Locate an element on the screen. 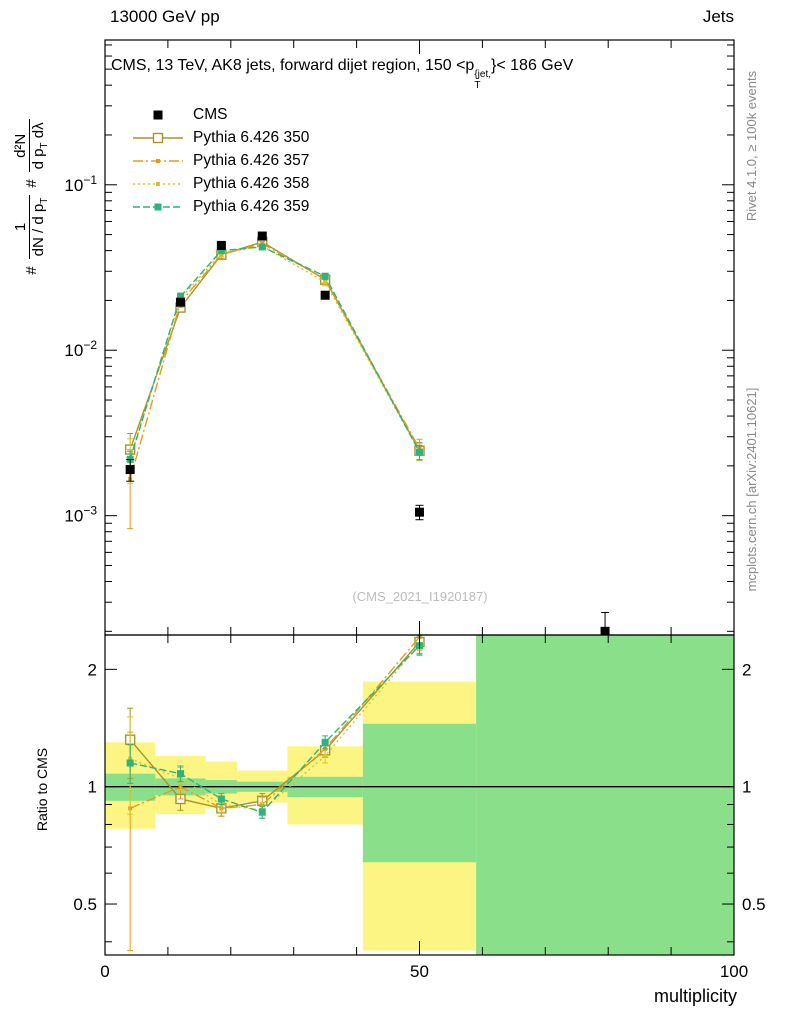 This screenshot has height=1024, width=786. pt-jet-stack: {jet, T is located at coordinates (483, 80).